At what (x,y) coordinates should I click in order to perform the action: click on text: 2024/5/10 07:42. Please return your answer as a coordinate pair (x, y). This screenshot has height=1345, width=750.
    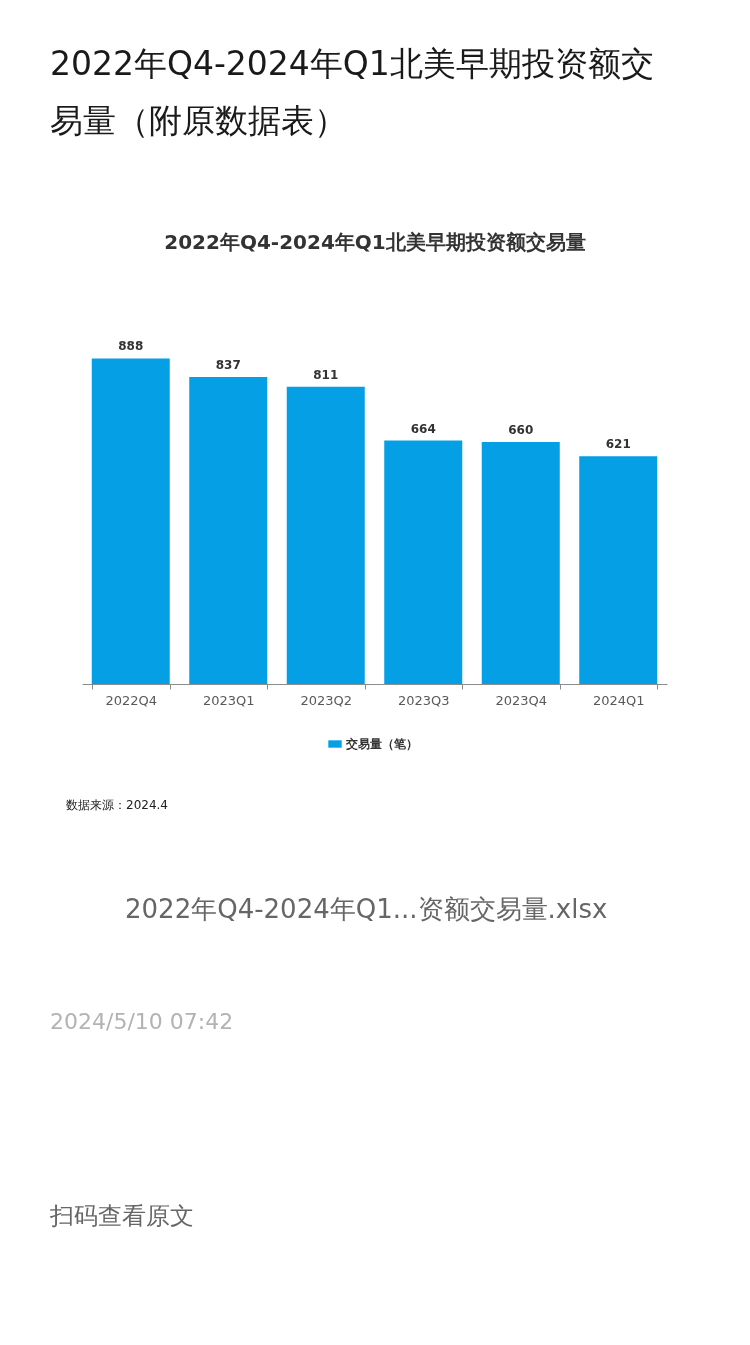
    Looking at the image, I should click on (142, 1021).